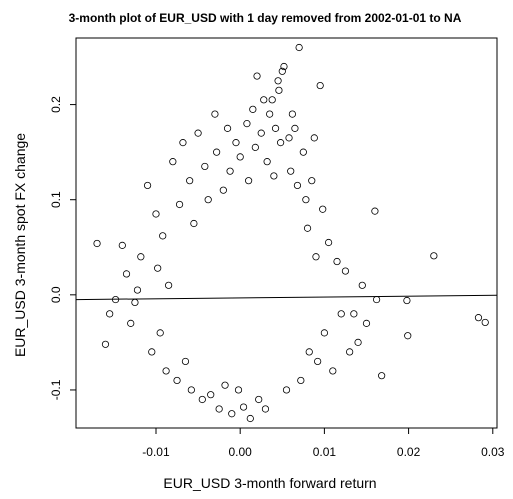 This screenshot has width=513, height=499. I want to click on regression-line, so click(286, 297).